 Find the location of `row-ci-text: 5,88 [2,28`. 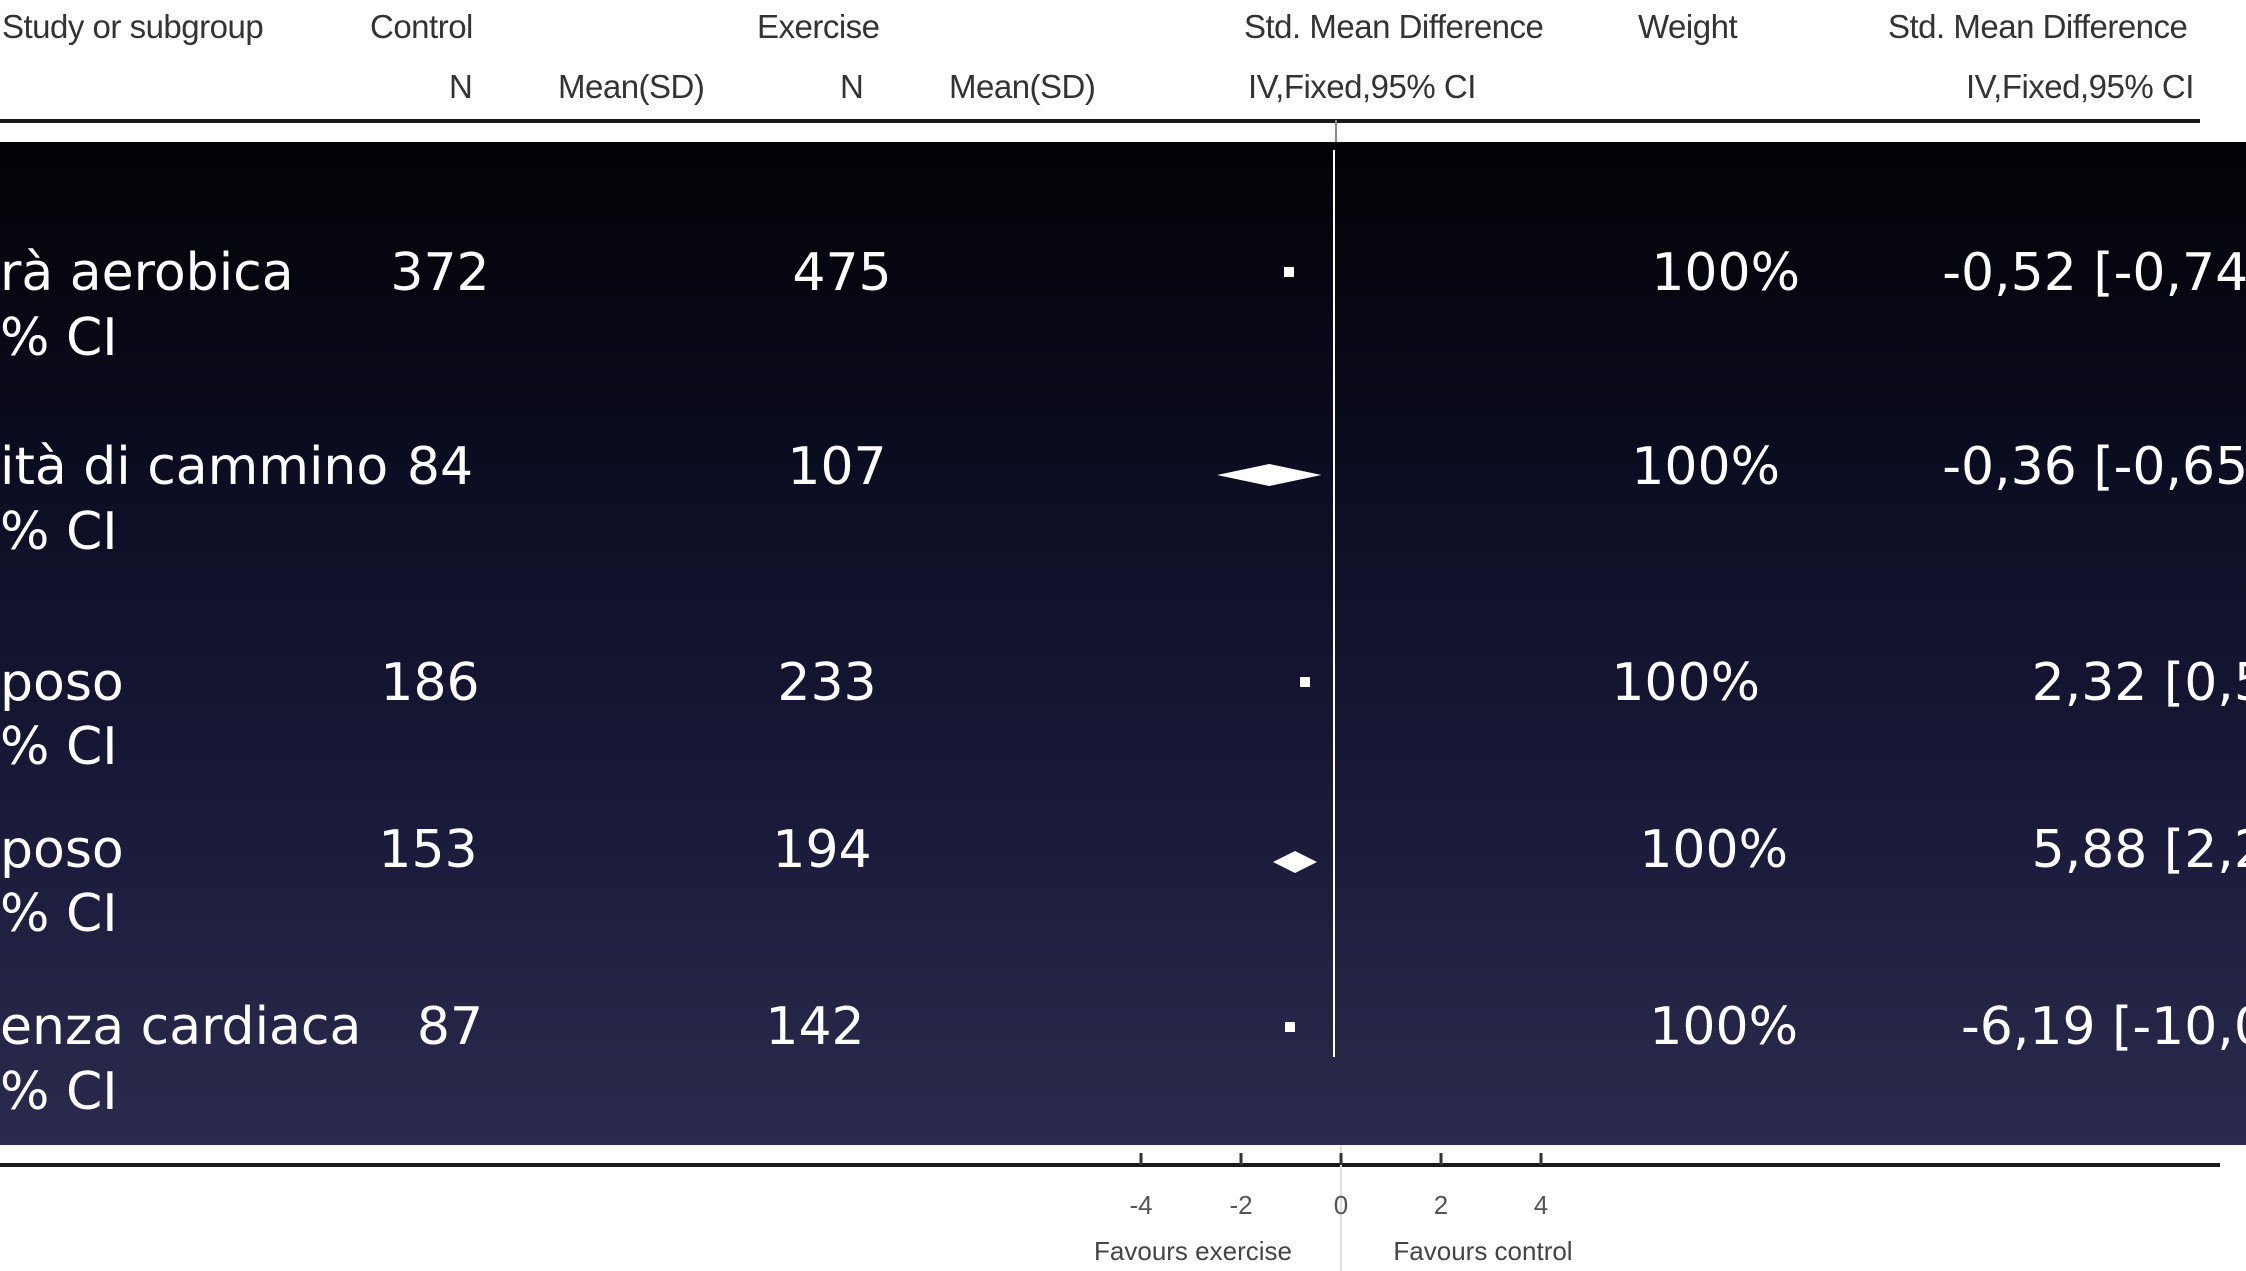

row-ci-text: 5,88 [2,28 is located at coordinates (2138, 850).